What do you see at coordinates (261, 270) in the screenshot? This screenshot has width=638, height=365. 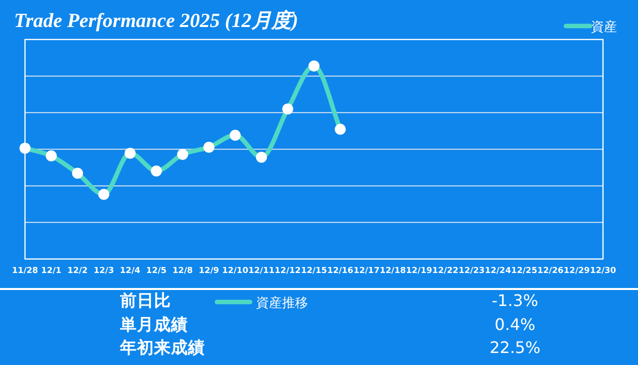 I see `x-tick-label: 12/11` at bounding box center [261, 270].